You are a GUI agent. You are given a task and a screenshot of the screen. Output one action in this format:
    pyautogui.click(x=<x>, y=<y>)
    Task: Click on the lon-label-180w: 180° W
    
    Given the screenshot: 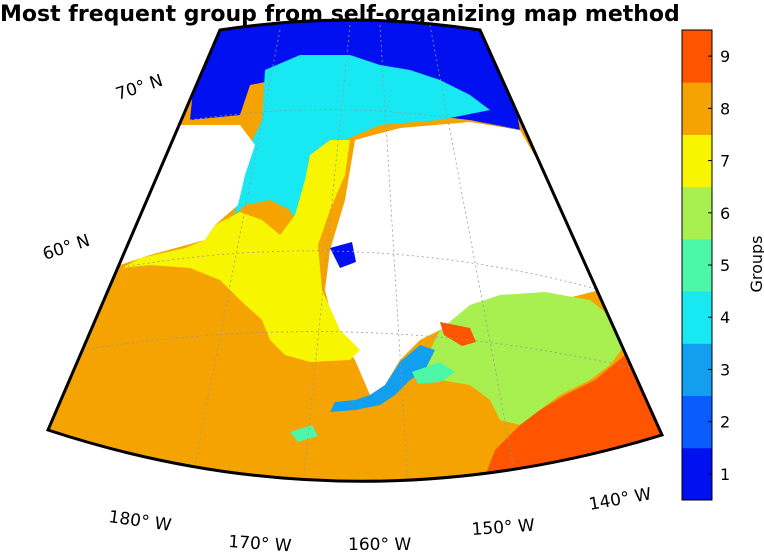 What is the action you would take?
    pyautogui.click(x=140, y=521)
    